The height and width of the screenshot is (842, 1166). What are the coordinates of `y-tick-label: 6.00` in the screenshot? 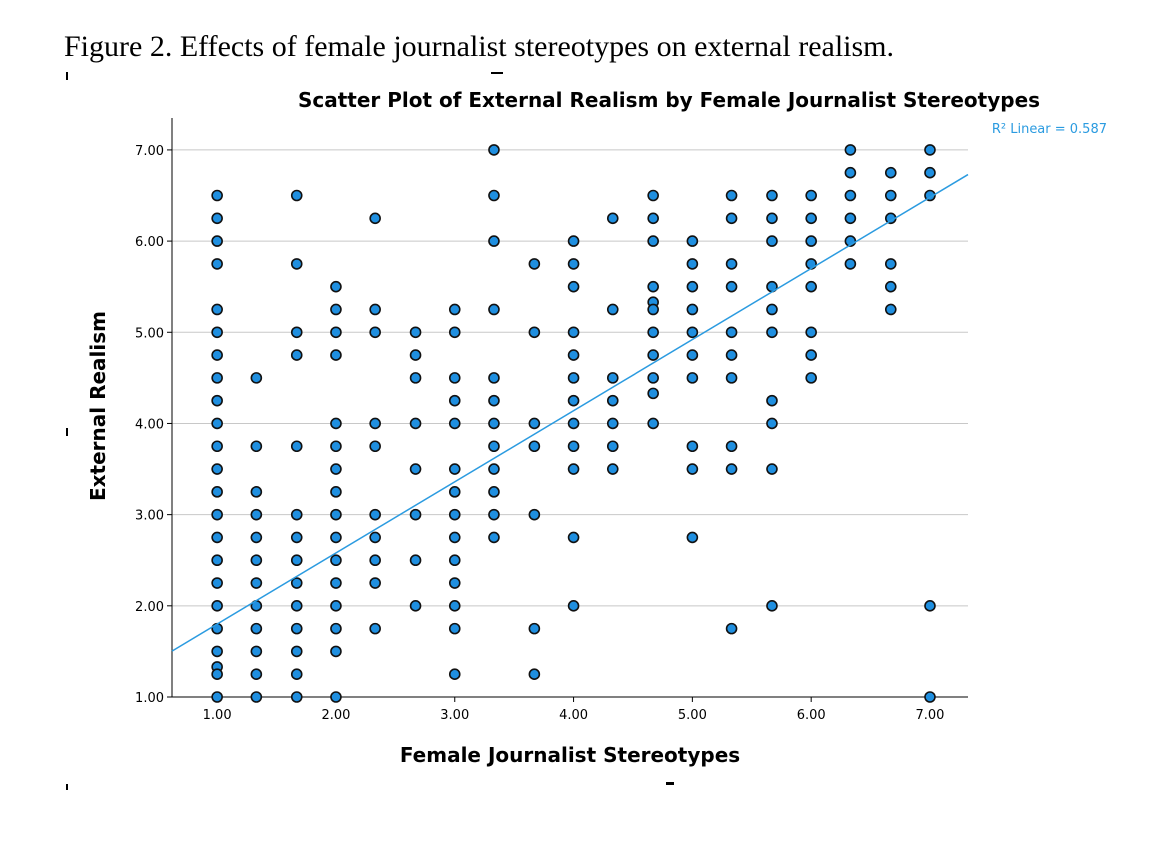 It's located at (149, 242).